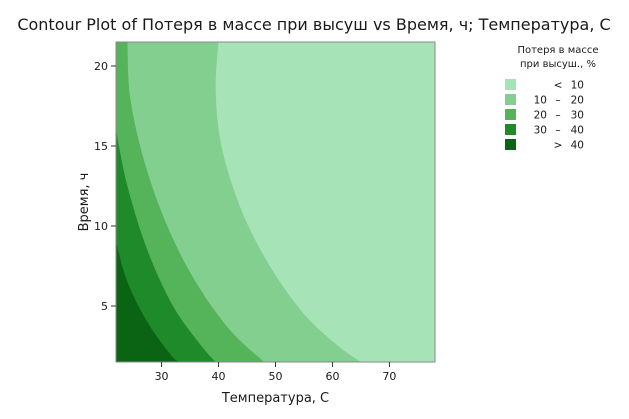  What do you see at coordinates (540, 101) in the screenshot?
I see `legend-range-low: 10` at bounding box center [540, 101].